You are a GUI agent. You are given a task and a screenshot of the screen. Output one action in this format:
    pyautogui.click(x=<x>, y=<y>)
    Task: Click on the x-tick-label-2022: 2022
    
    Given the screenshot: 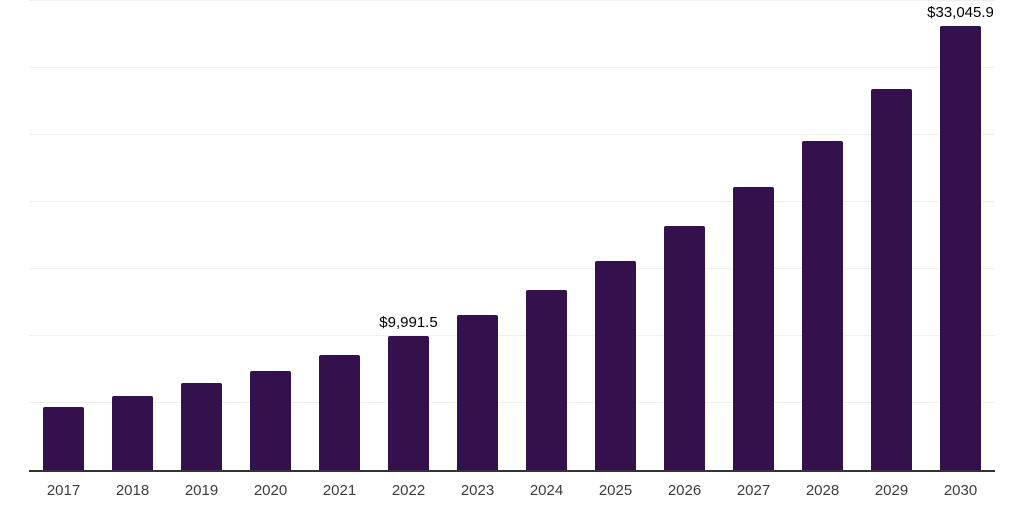 What is the action you would take?
    pyautogui.click(x=408, y=490)
    